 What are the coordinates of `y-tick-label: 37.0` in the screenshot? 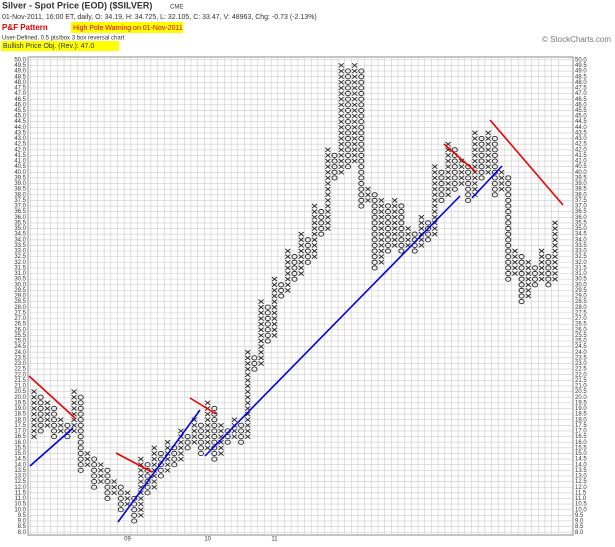 It's located at (20, 207).